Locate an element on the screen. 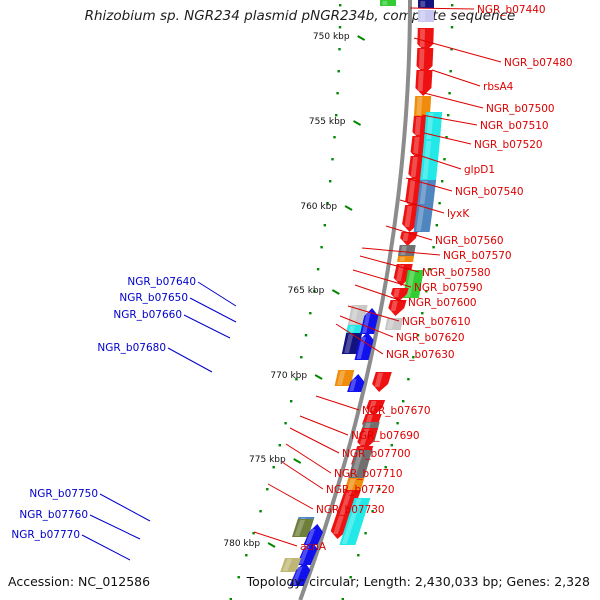  gene-label: NGR_b07480 is located at coordinates (538, 63).